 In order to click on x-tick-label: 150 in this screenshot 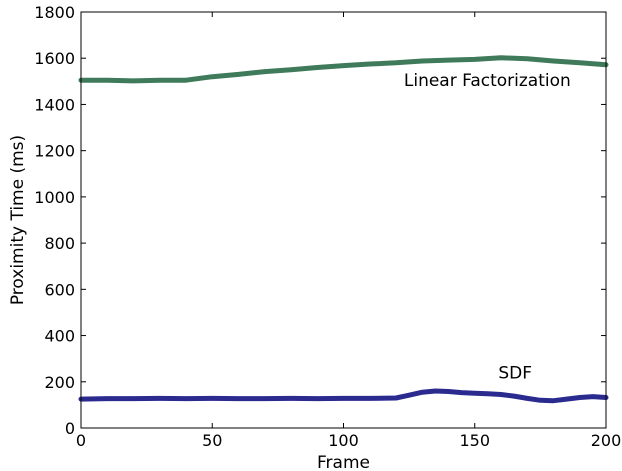, I will do `click(474, 440)`.